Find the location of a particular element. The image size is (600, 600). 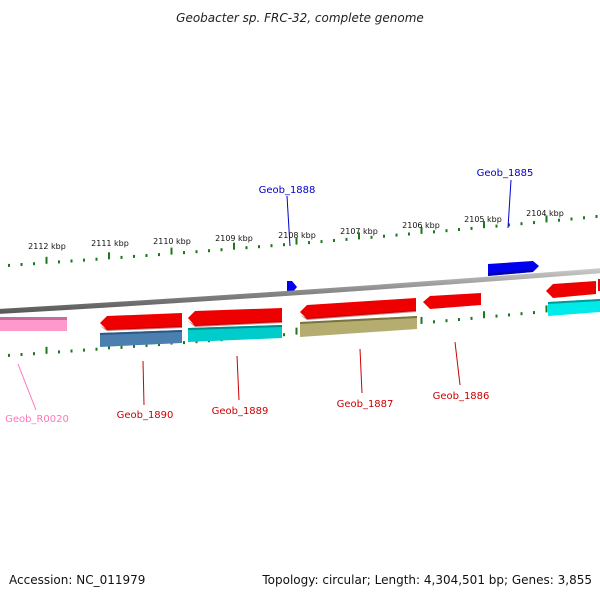

kbp-label: 2107 kbp is located at coordinates (359, 231).